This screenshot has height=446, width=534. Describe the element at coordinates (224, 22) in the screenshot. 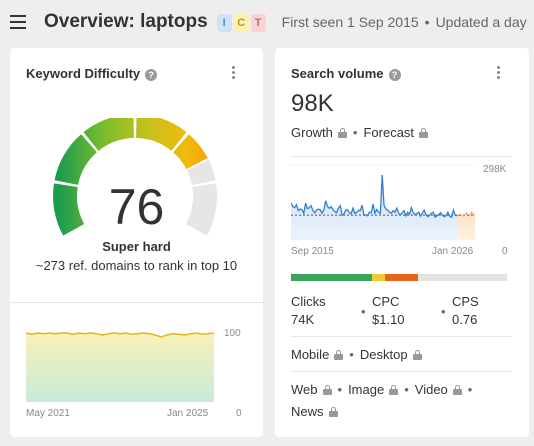

I see `intent-badge: I` at that location.